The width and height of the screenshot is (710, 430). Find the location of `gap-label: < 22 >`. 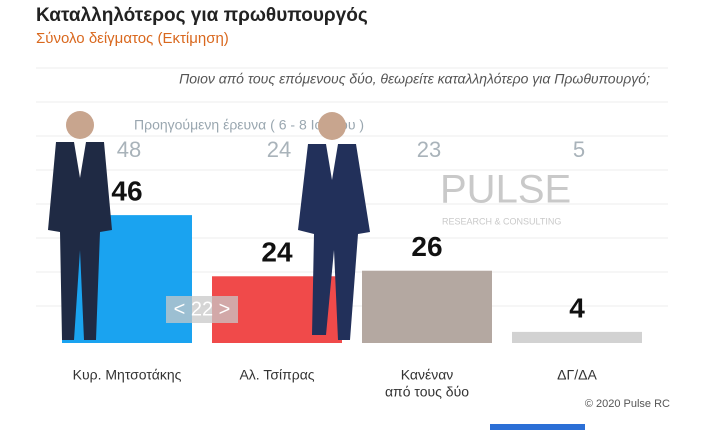

gap-label: < 22 > is located at coordinates (202, 309).